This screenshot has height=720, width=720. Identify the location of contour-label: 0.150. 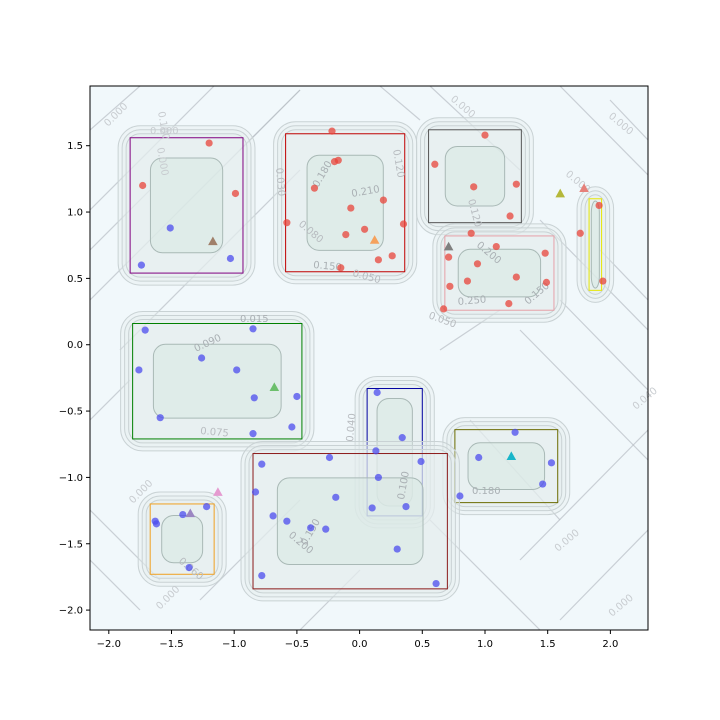
(327, 266).